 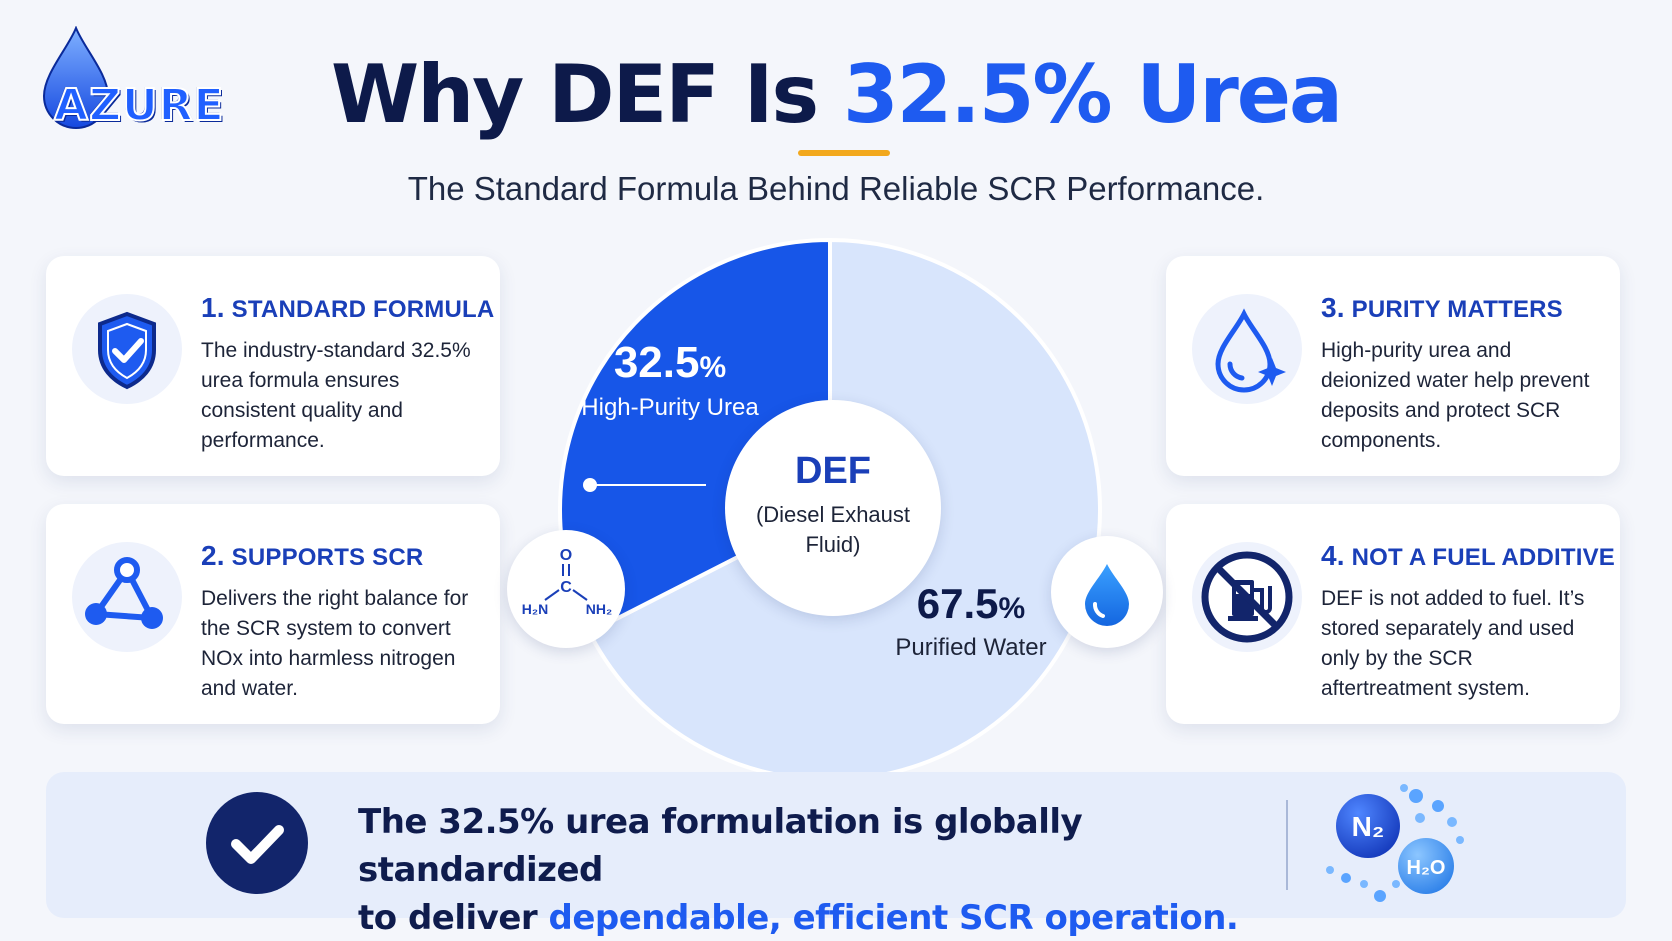 I want to click on def-subtitle: (Diesel Exhaust Fluid), so click(x=833, y=529).